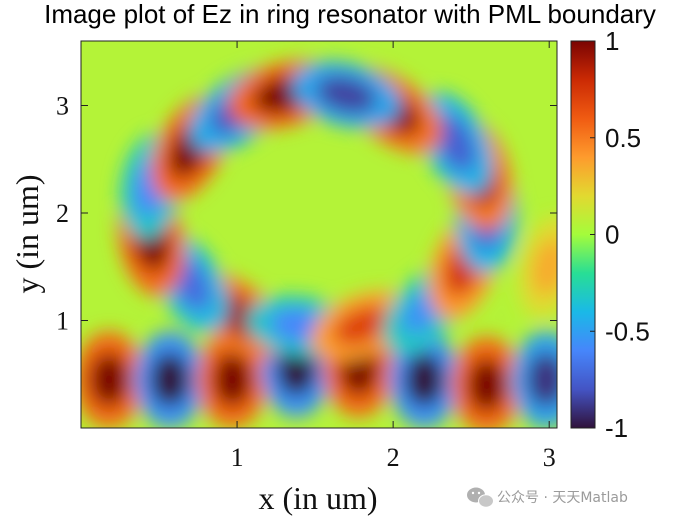 Image resolution: width=700 pixels, height=525 pixels. I want to click on wechat-icon, so click(480, 497).